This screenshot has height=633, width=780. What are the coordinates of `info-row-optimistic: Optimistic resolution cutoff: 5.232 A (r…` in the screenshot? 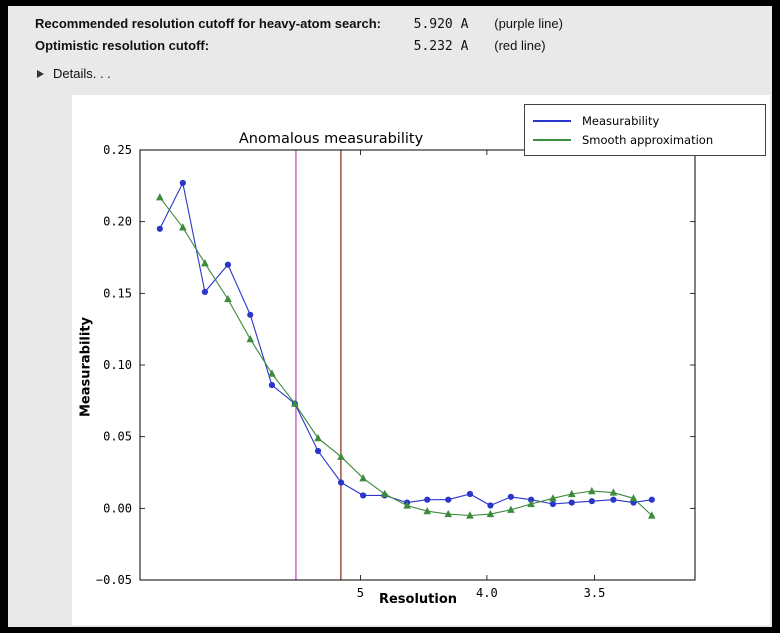 It's located at (403, 49).